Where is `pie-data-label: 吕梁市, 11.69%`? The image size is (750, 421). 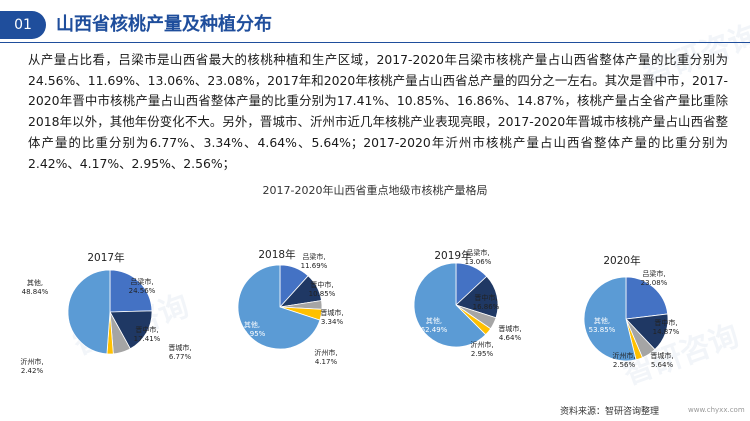
pie-data-label: 吕梁市, 11.69% is located at coordinates (314, 261).